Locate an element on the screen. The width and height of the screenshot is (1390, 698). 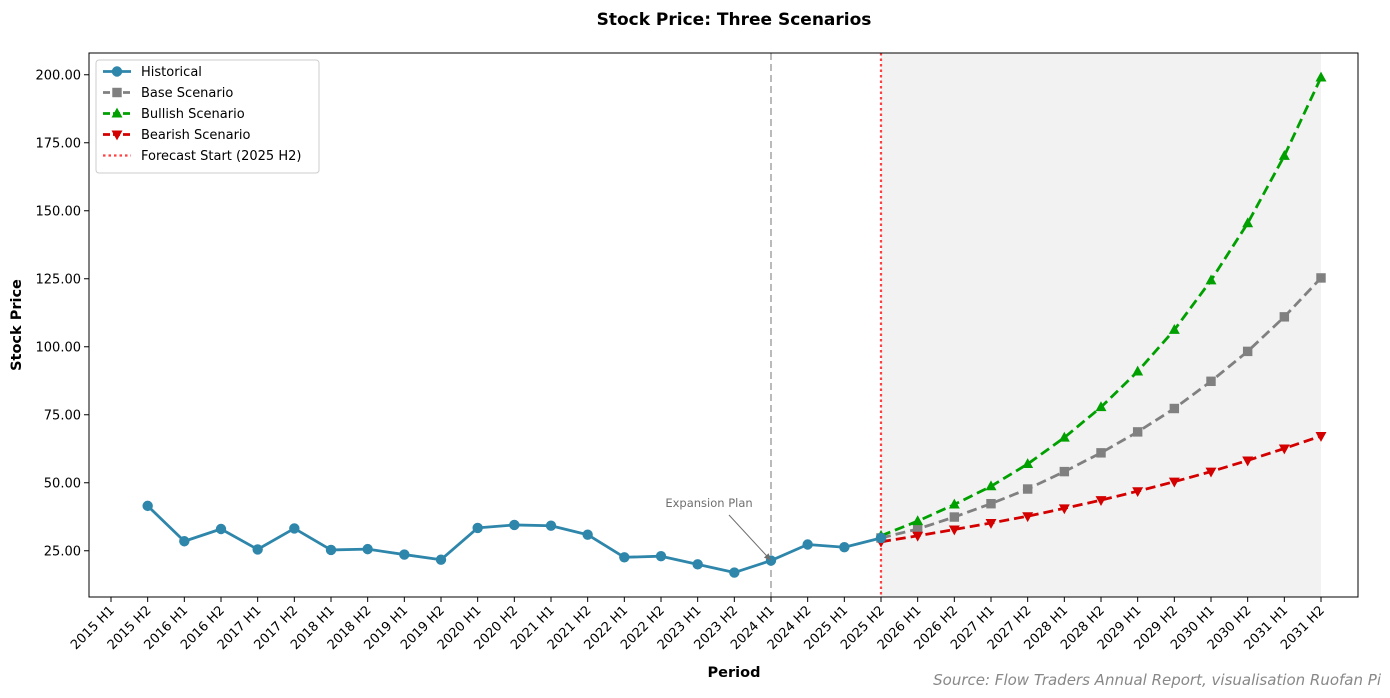
x-axis-title: Period is located at coordinates (734, 673).